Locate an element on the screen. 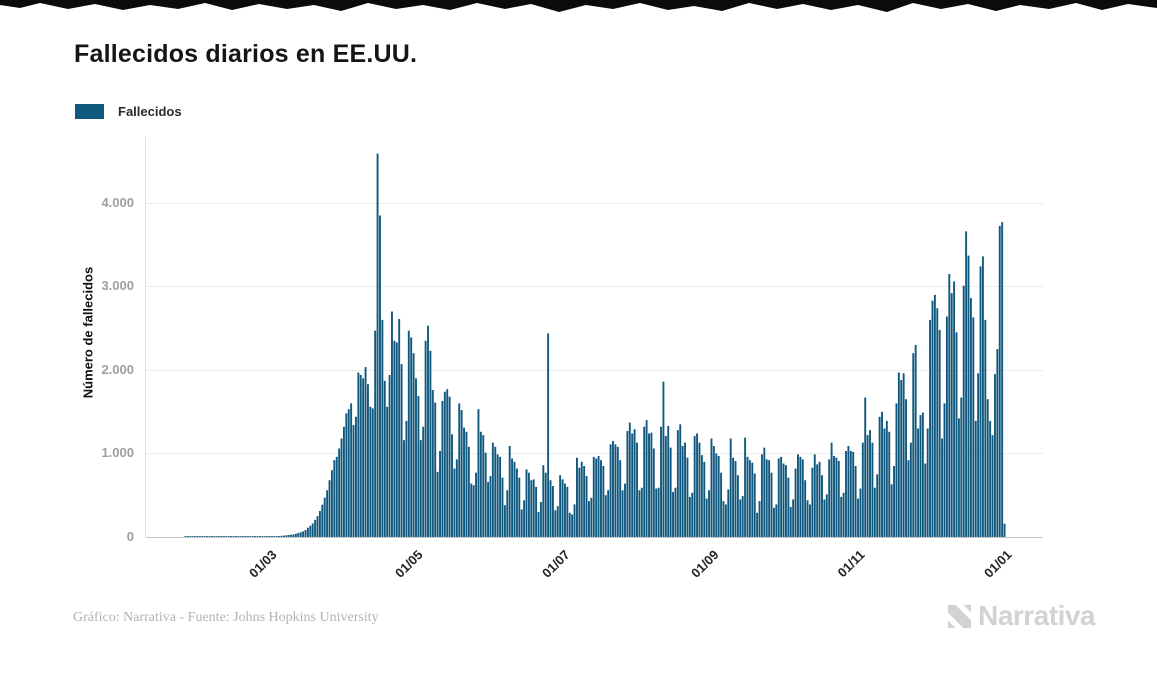 This screenshot has width=1157, height=674. legend-swatch-icon is located at coordinates (89, 111).